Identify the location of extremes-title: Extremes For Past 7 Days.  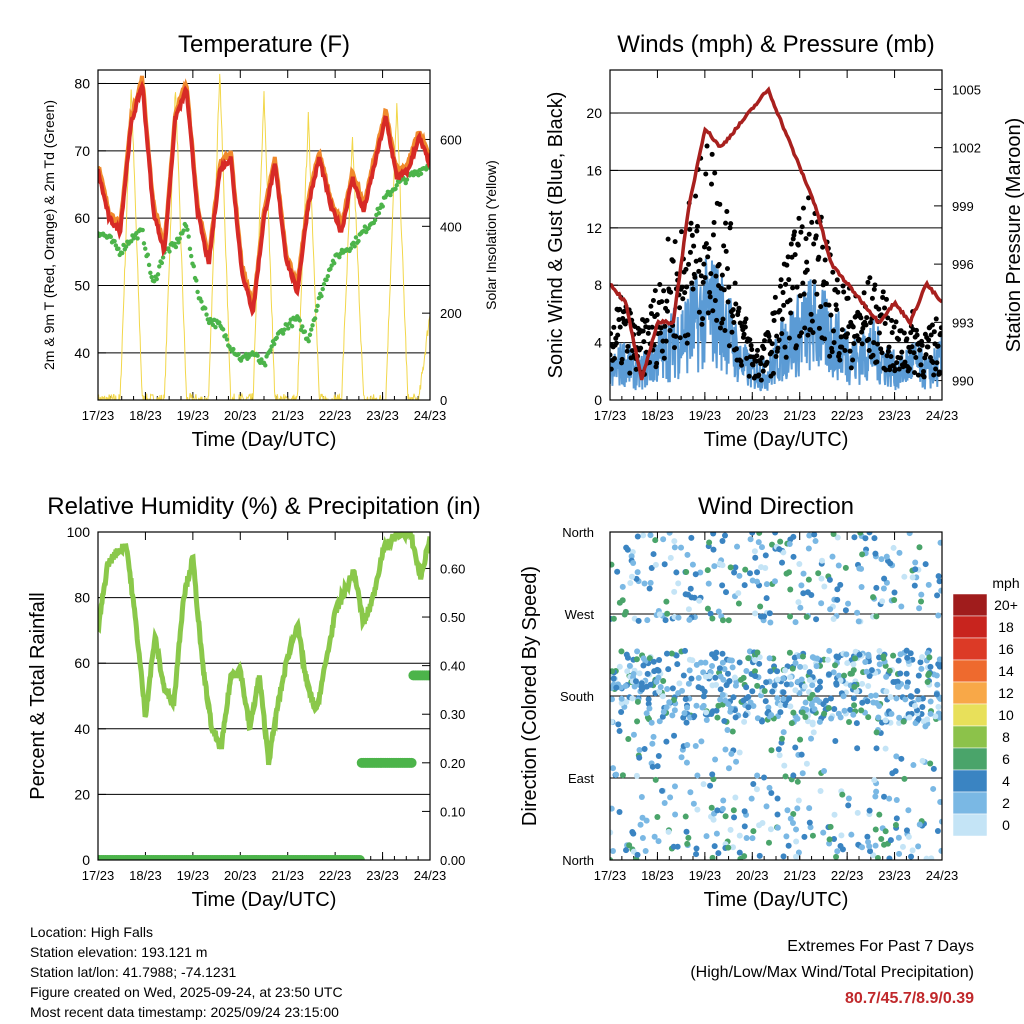
(880, 946).